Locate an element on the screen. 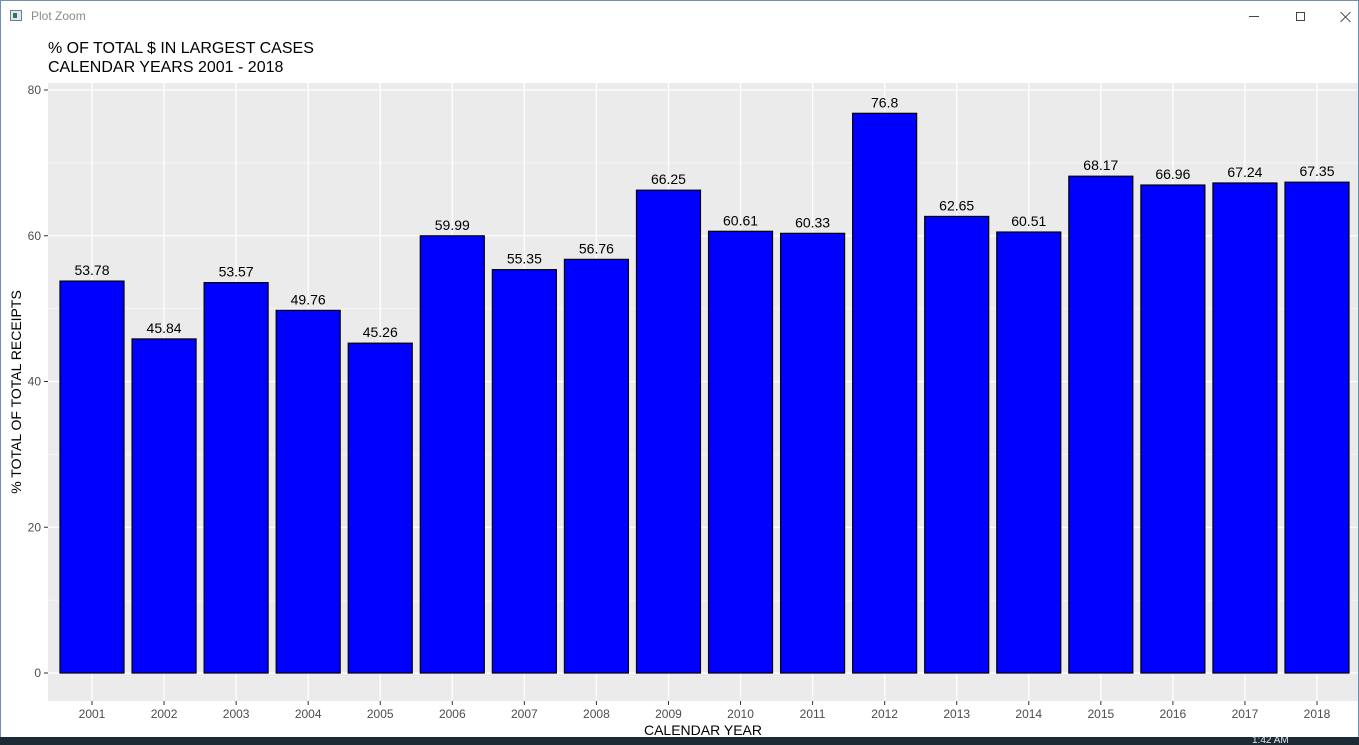 This screenshot has height=745, width=1359. bar-2002 is located at coordinates (164, 506).